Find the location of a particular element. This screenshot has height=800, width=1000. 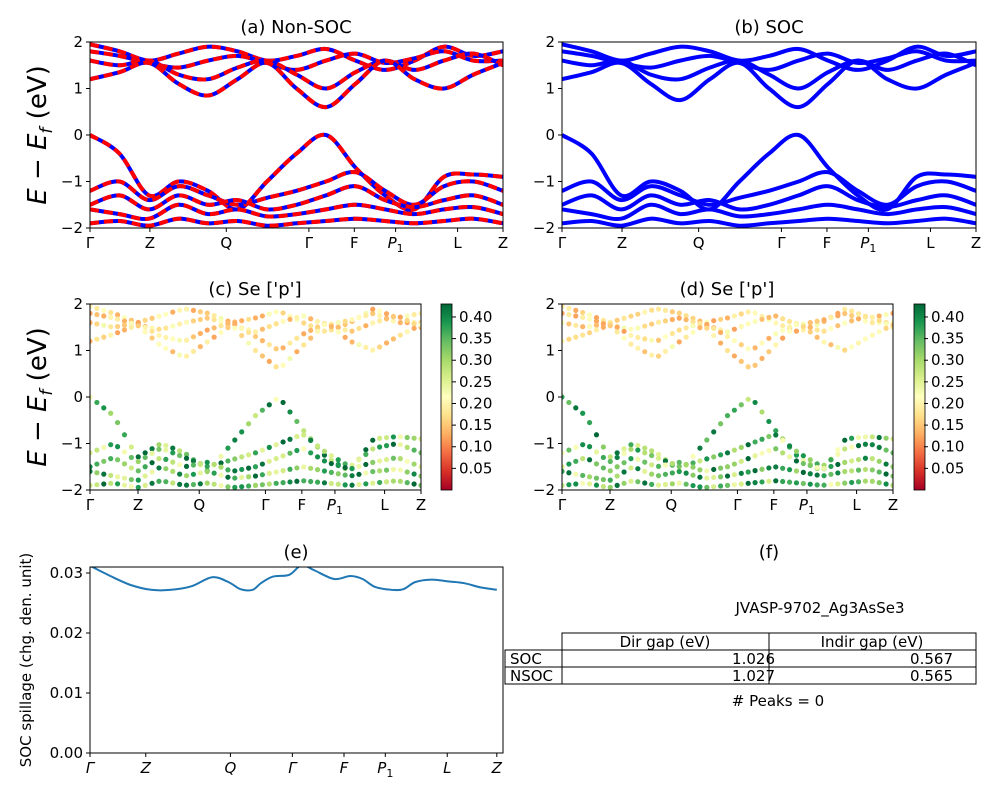

kpoint-label: F is located at coordinates (827, 243).